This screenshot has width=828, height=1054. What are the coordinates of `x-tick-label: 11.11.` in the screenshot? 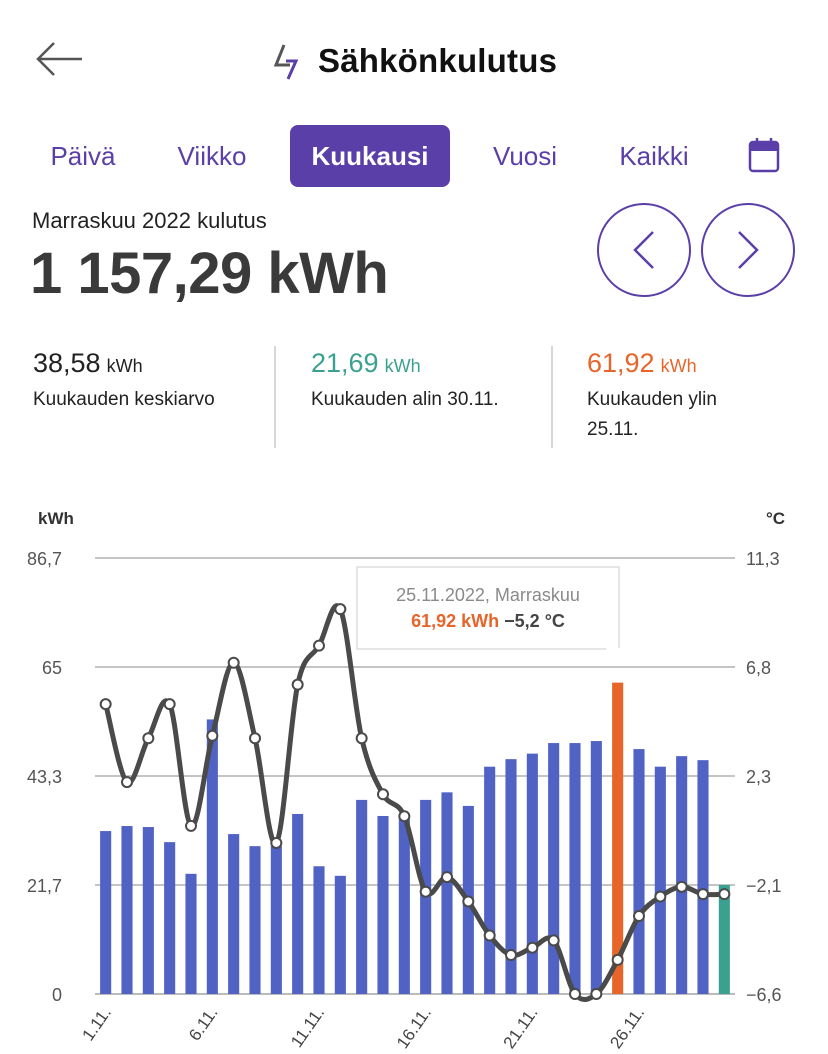 It's located at (307, 1027).